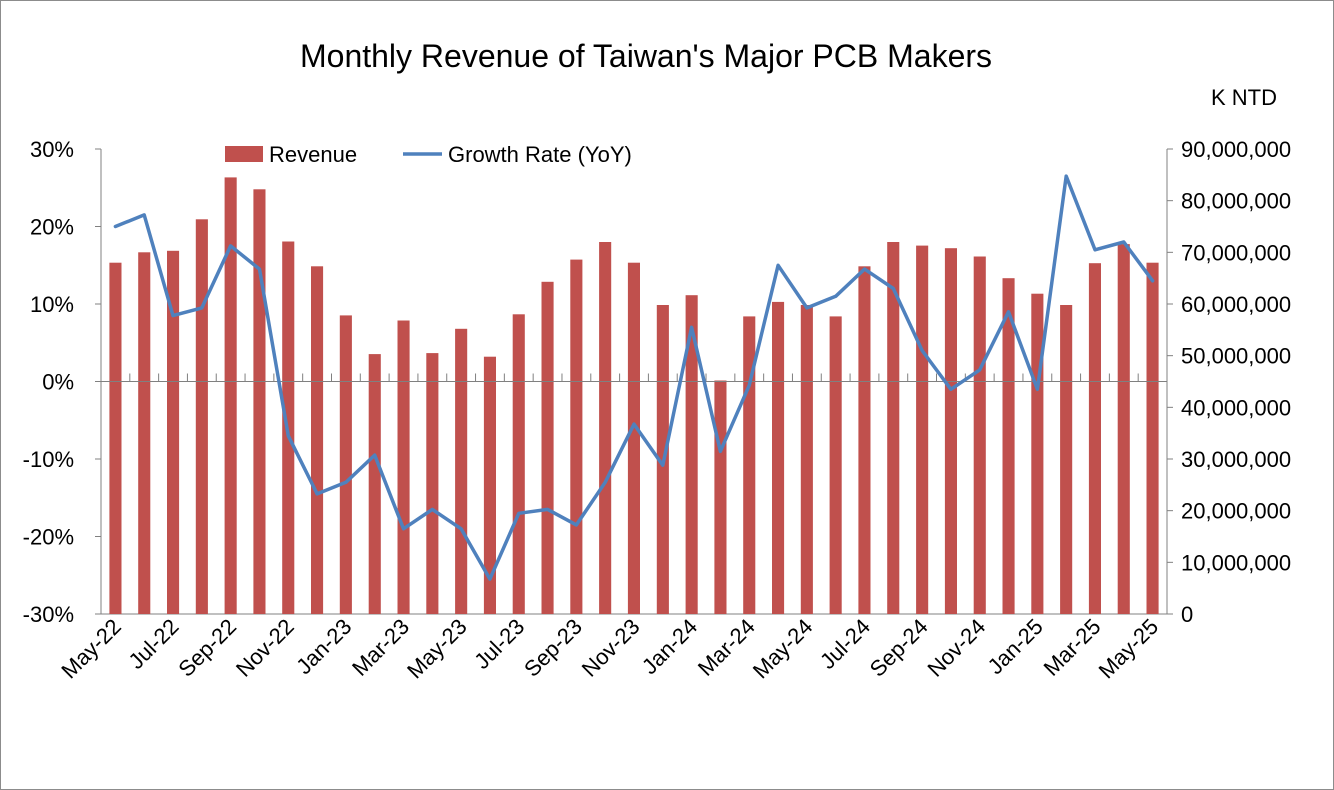  What do you see at coordinates (1236, 252) in the screenshot?
I see `right-axis-tick-label: 70,000,000` at bounding box center [1236, 252].